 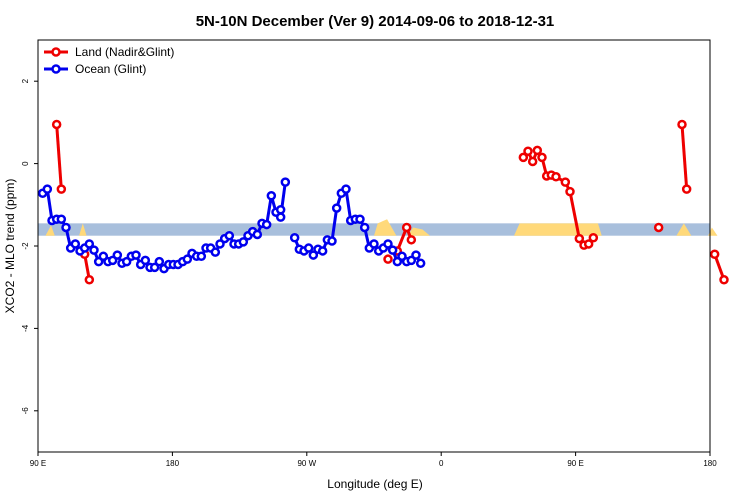 What do you see at coordinates (306, 463) in the screenshot?
I see `x-tick-label: 90 W` at bounding box center [306, 463].